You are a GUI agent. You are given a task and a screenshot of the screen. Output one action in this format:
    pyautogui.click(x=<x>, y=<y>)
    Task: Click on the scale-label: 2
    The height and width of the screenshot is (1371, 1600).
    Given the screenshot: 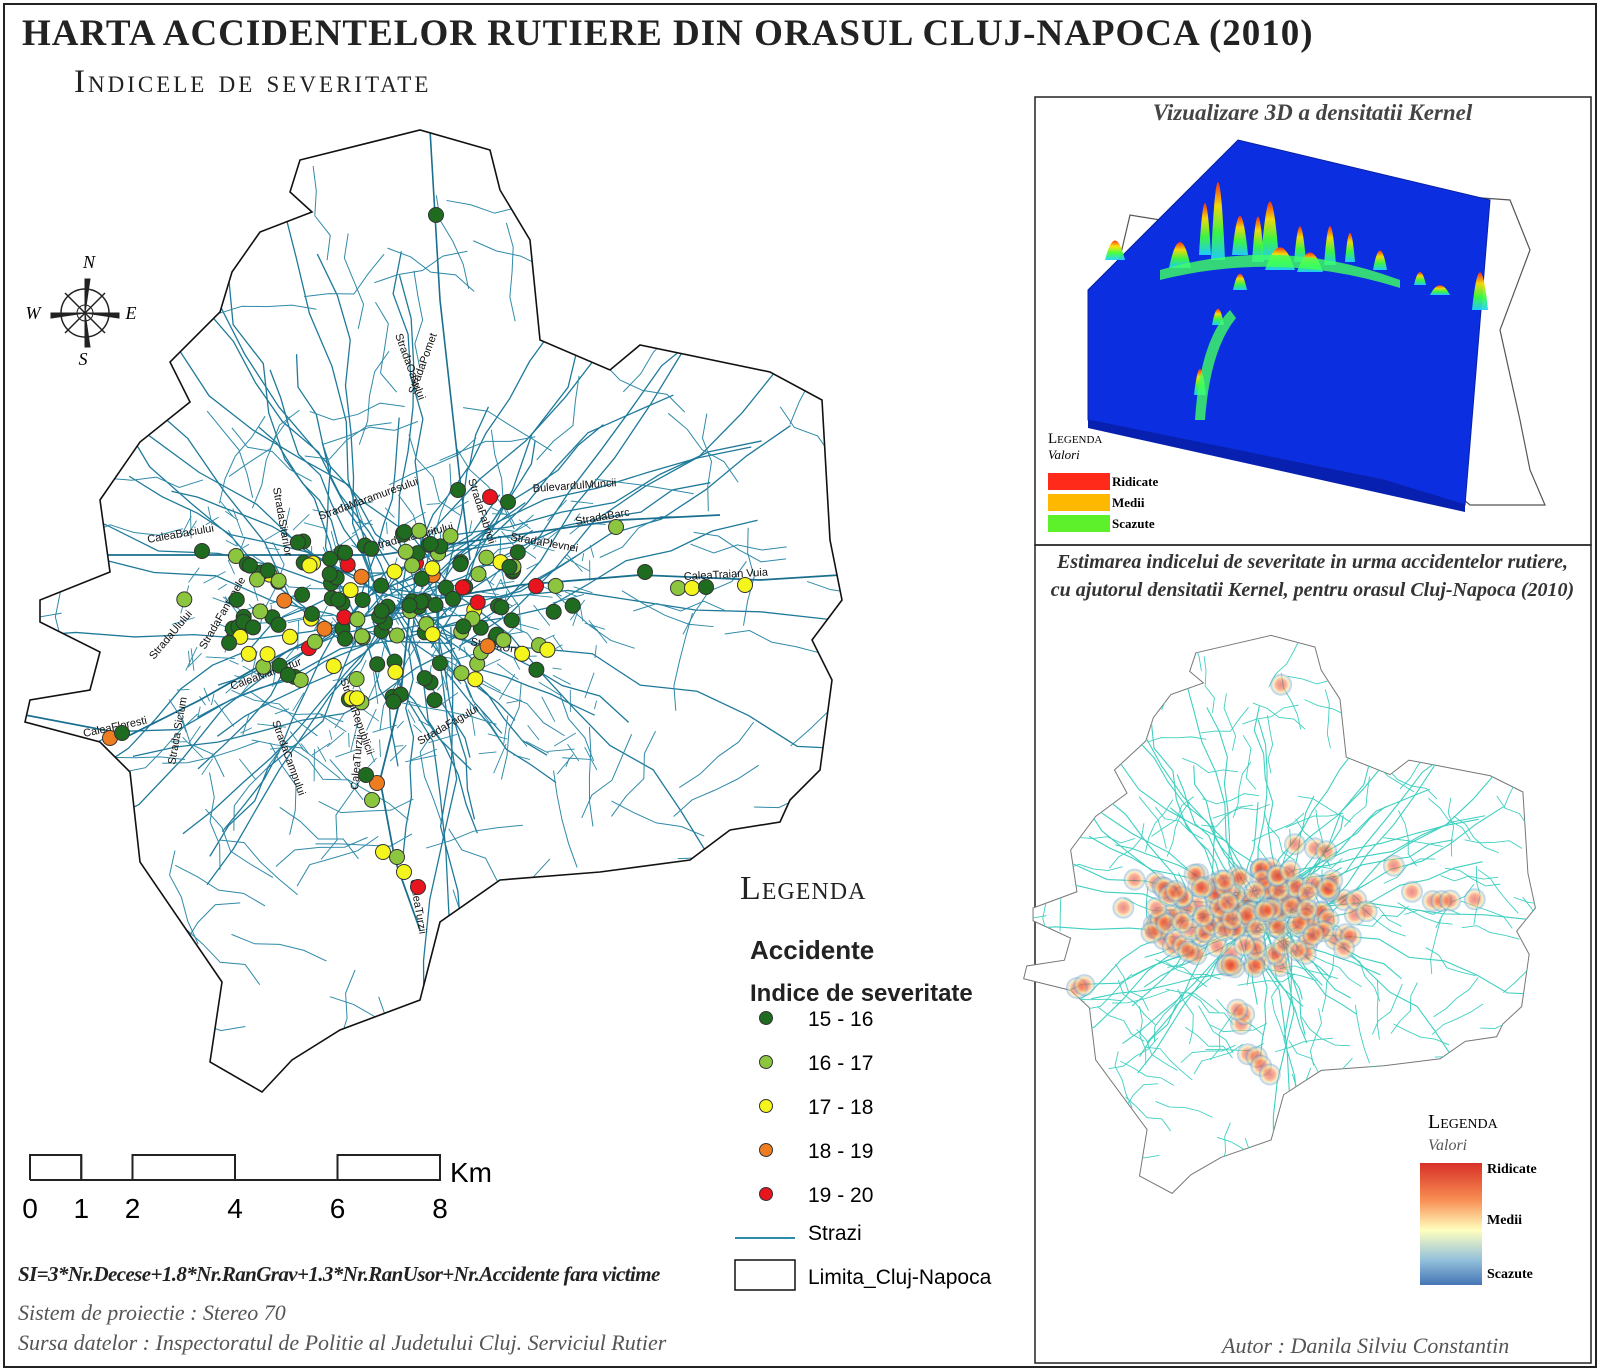 What is the action you would take?
    pyautogui.click(x=133, y=1208)
    